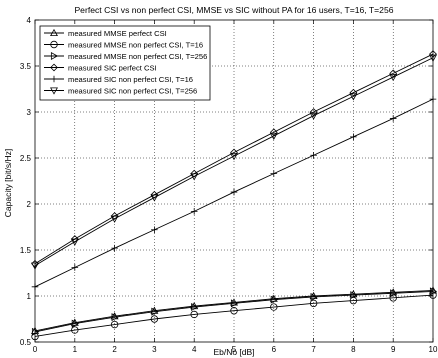 This screenshot has height=358, width=438. Describe the element at coordinates (54, 32) in the screenshot. I see `marker-triangle-up` at that location.